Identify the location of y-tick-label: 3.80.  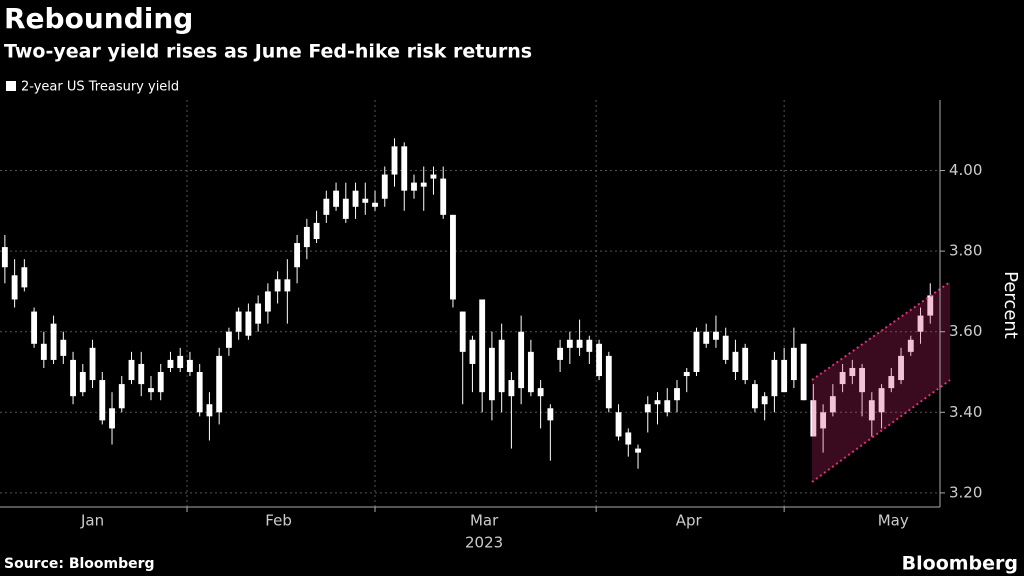
(965, 251).